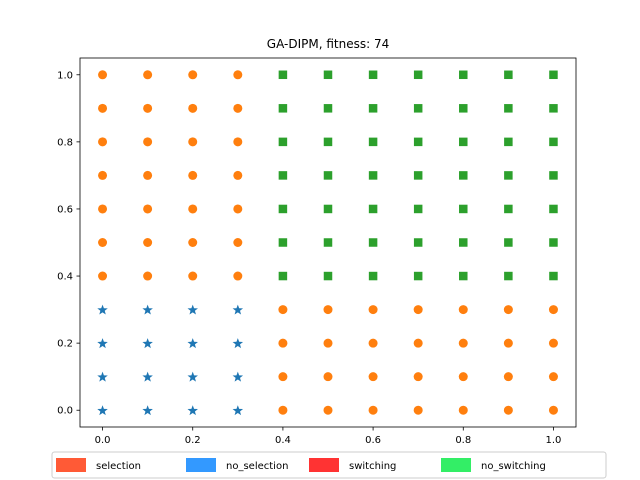 This screenshot has height=480, width=640. I want to click on y-tick-label: 0.2, so click(65, 344).